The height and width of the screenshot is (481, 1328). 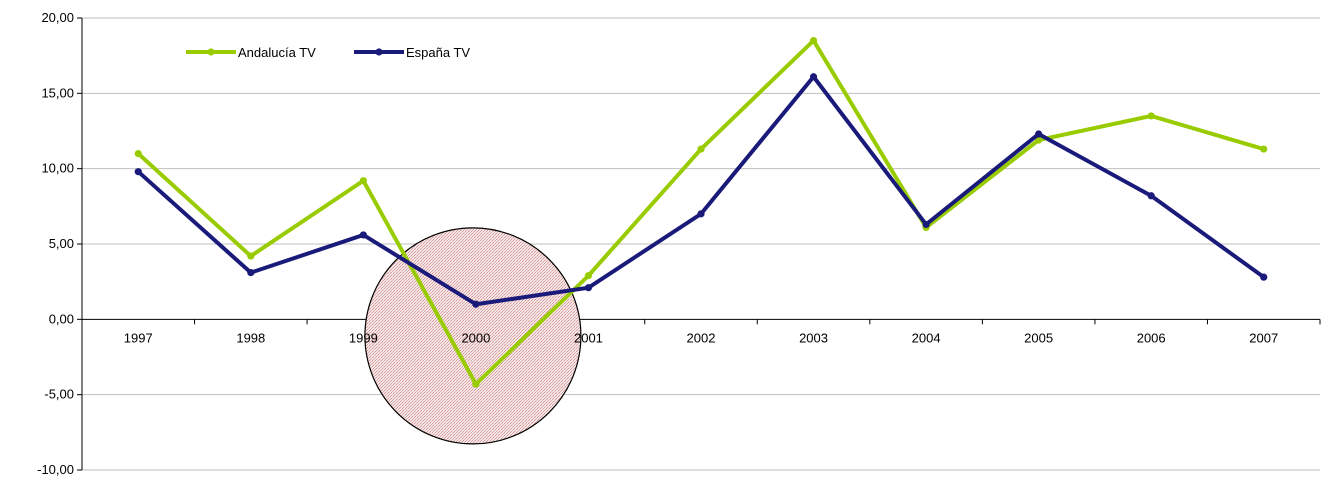 What do you see at coordinates (438, 52) in the screenshot?
I see `legend-label: España TV` at bounding box center [438, 52].